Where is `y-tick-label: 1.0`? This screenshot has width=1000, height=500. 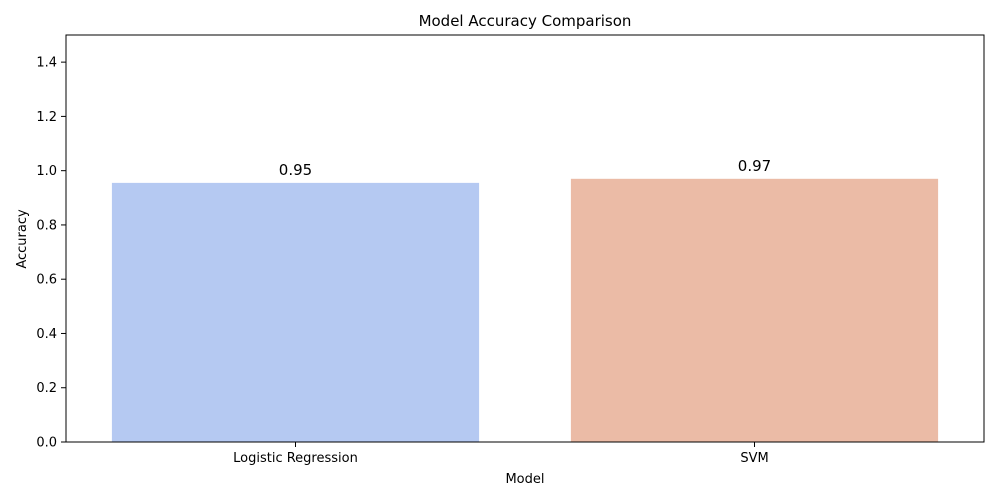
y-tick-label: 1.0 is located at coordinates (46, 171).